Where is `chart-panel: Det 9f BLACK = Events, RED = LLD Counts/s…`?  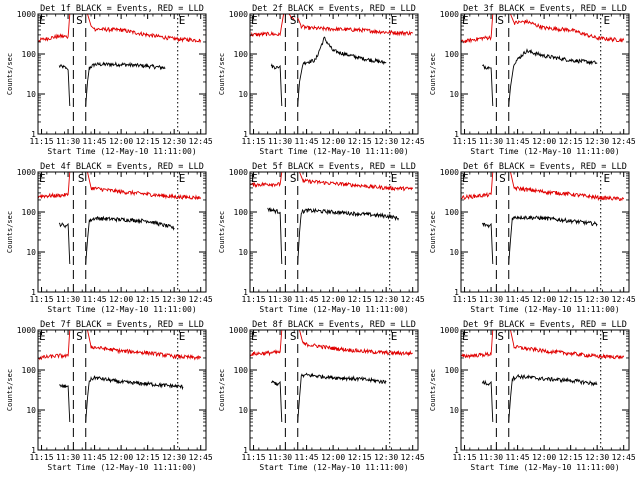 chart-panel: Det 9f BLACK = Events, RED = LLD Counts/s… is located at coordinates (532, 396).